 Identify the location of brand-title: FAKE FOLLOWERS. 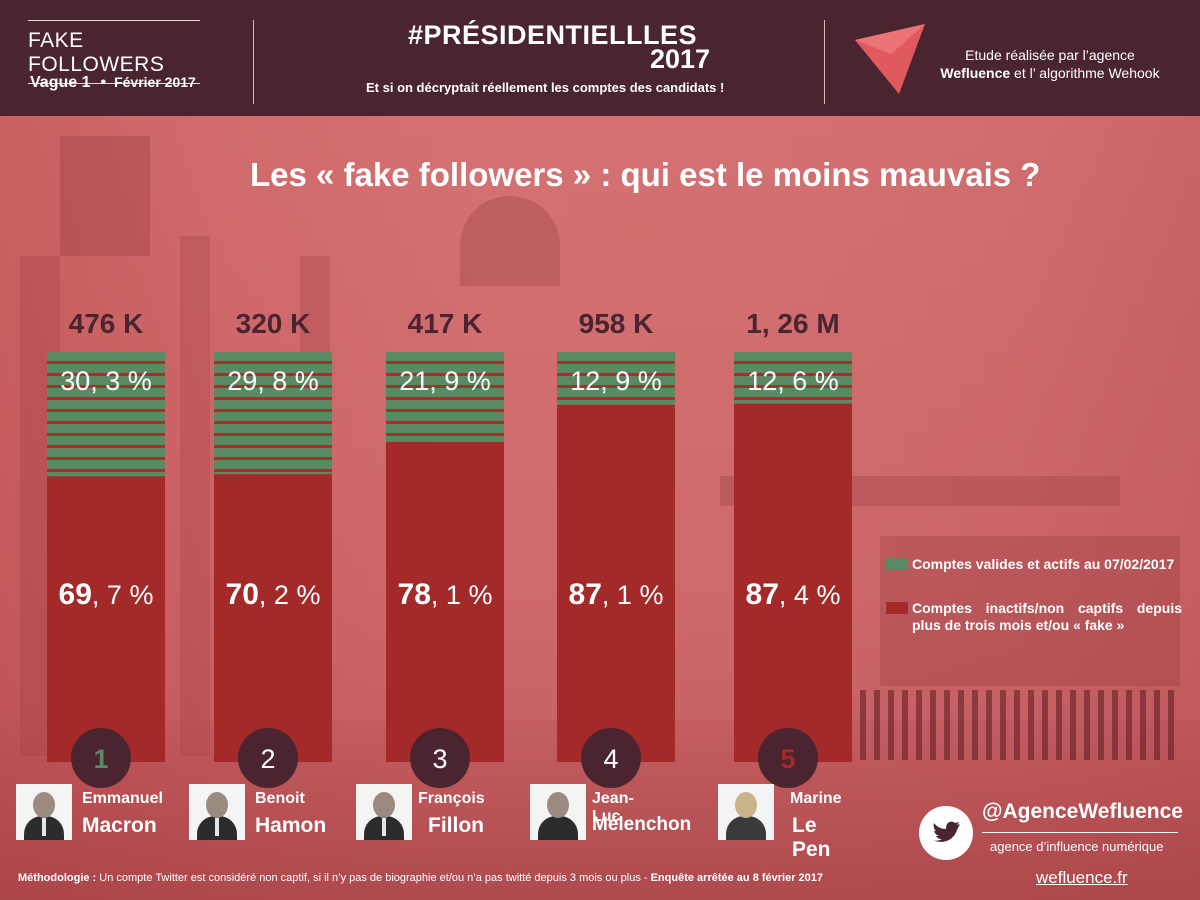
(114, 52).